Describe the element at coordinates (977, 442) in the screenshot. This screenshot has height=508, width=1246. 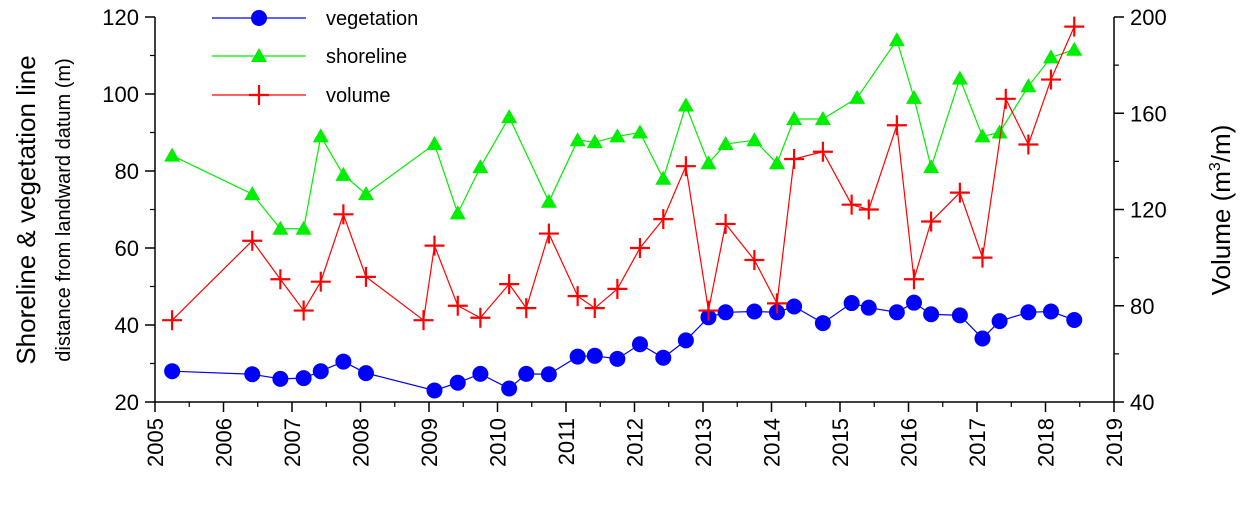
I see `x-tick-label: 2017` at that location.